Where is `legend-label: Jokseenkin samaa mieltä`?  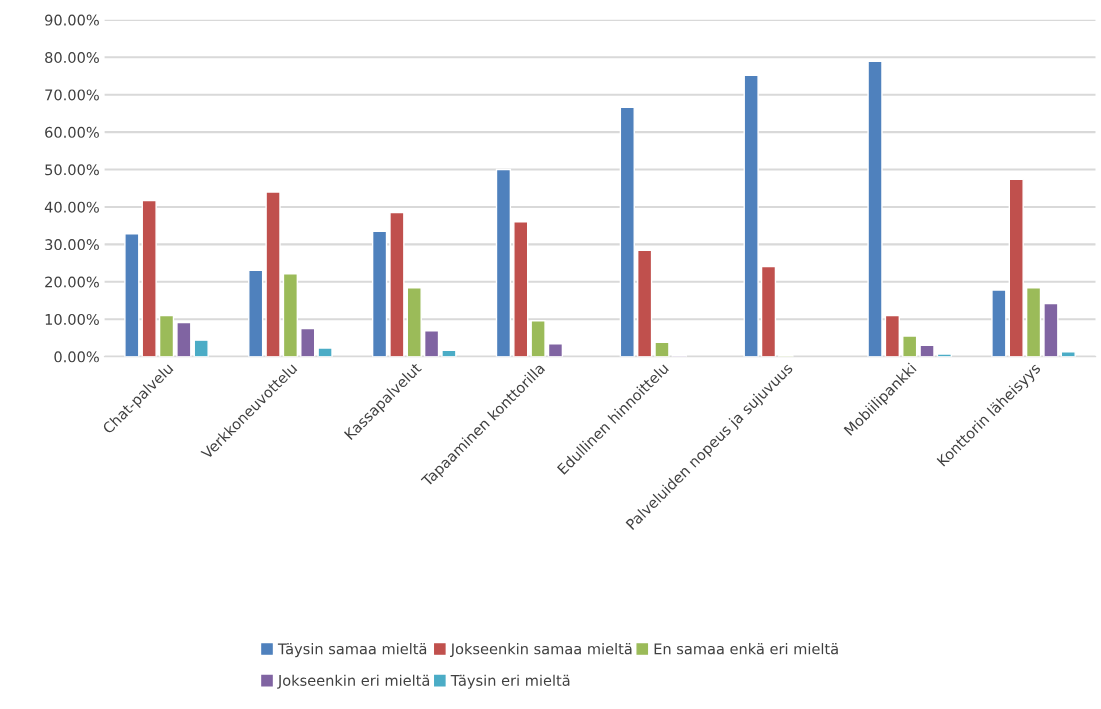 legend-label: Jokseenkin samaa mieltä is located at coordinates (541, 650).